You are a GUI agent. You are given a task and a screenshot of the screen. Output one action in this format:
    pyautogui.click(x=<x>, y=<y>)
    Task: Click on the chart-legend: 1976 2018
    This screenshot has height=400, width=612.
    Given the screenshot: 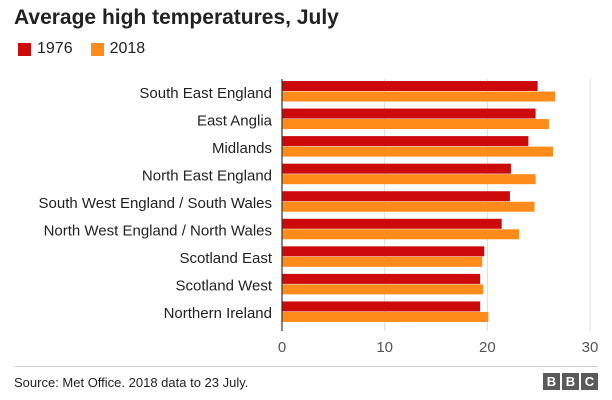 What is the action you would take?
    pyautogui.click(x=90, y=49)
    